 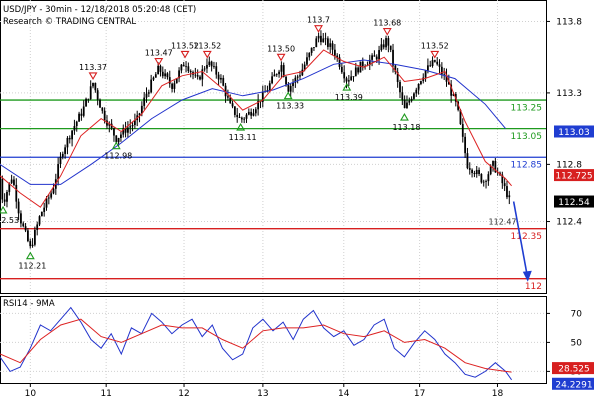 What do you see at coordinates (349, 97) in the screenshot?
I see `swing-label: 113.39` at bounding box center [349, 97].